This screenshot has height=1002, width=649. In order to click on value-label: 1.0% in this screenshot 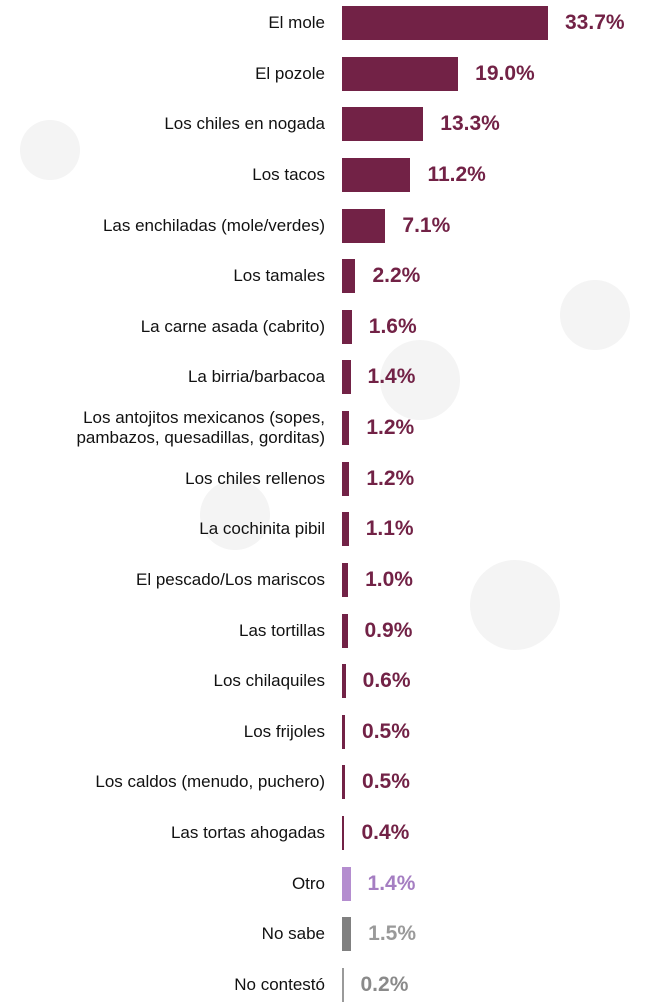, I will do `click(389, 579)`.